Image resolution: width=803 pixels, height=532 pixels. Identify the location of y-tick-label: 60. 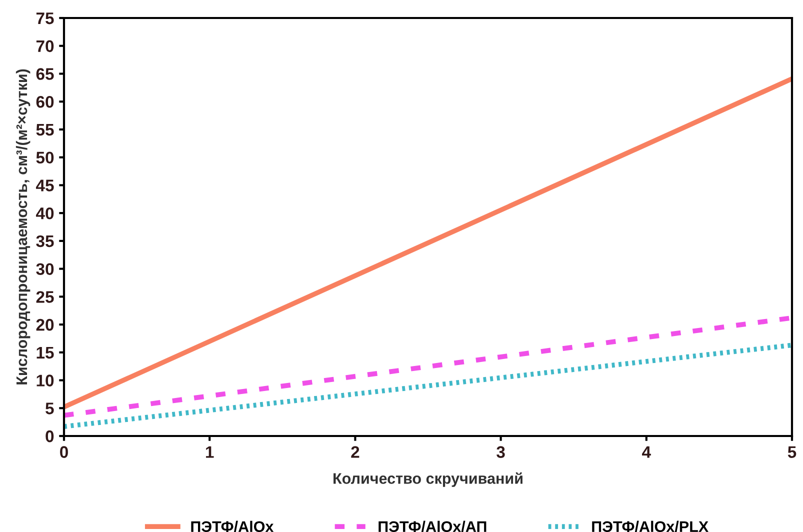
(45, 102).